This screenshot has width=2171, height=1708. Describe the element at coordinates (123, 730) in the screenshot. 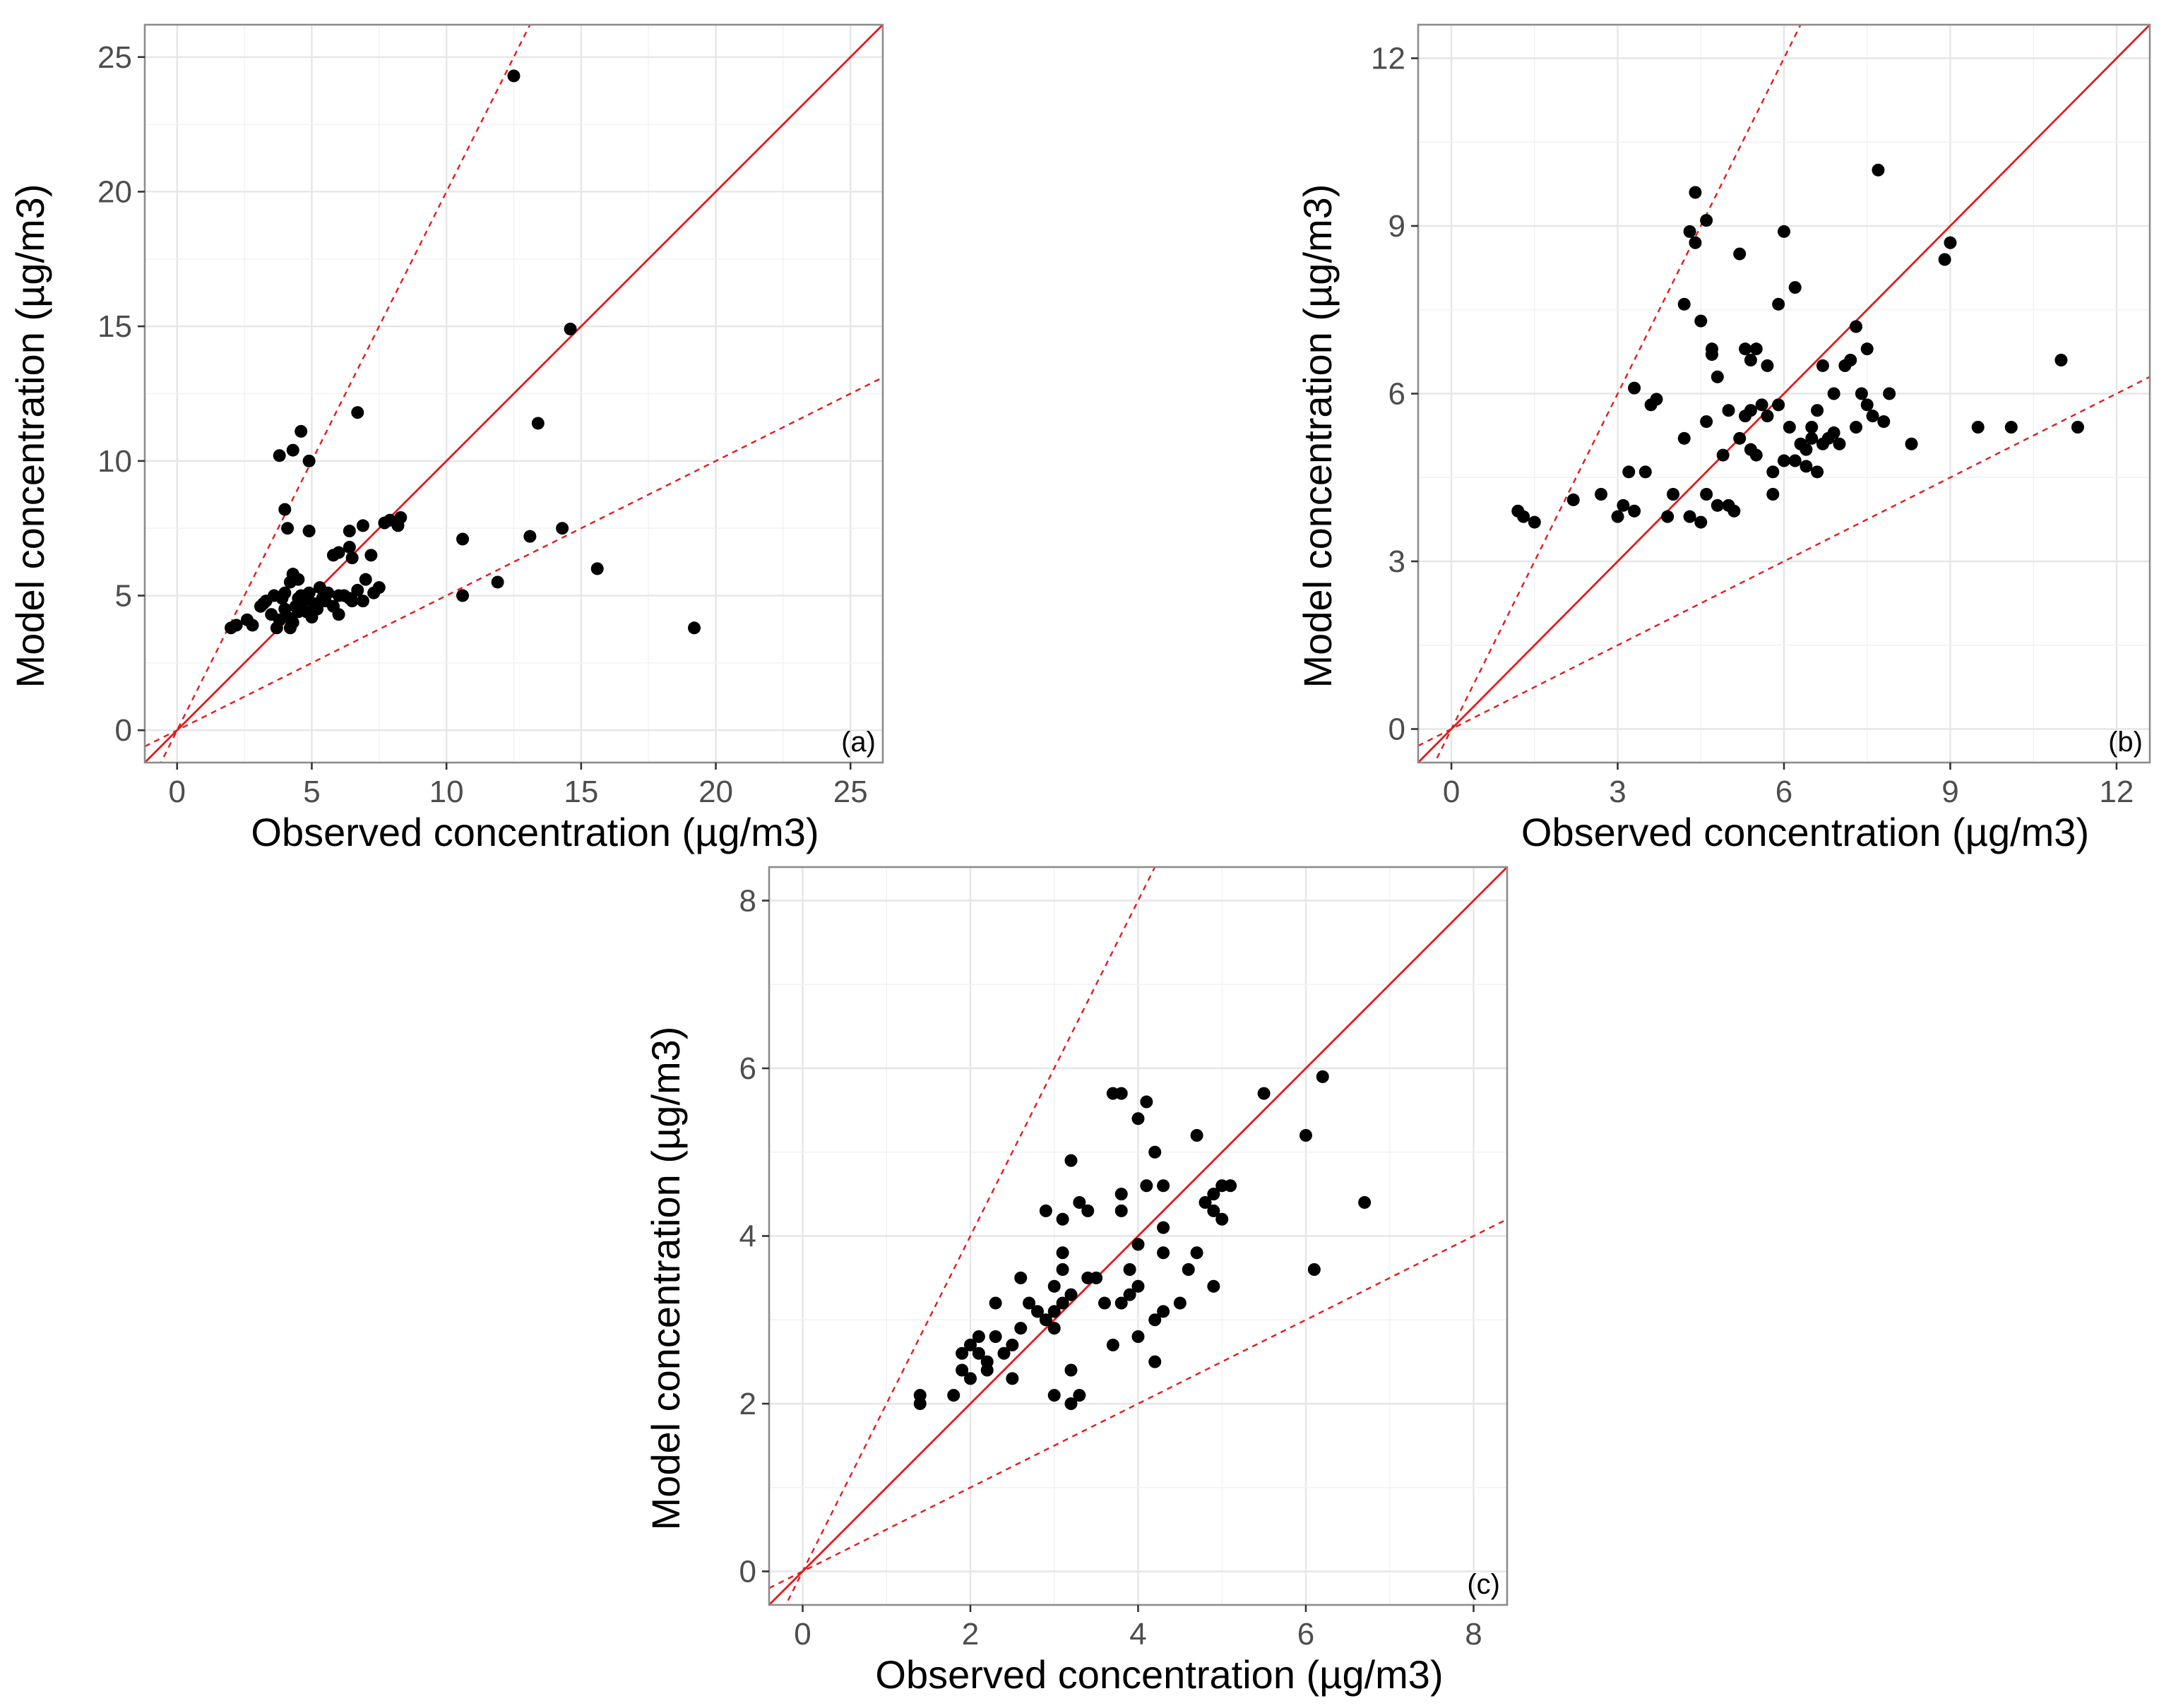

I see `y-tick-label: 0` at that location.